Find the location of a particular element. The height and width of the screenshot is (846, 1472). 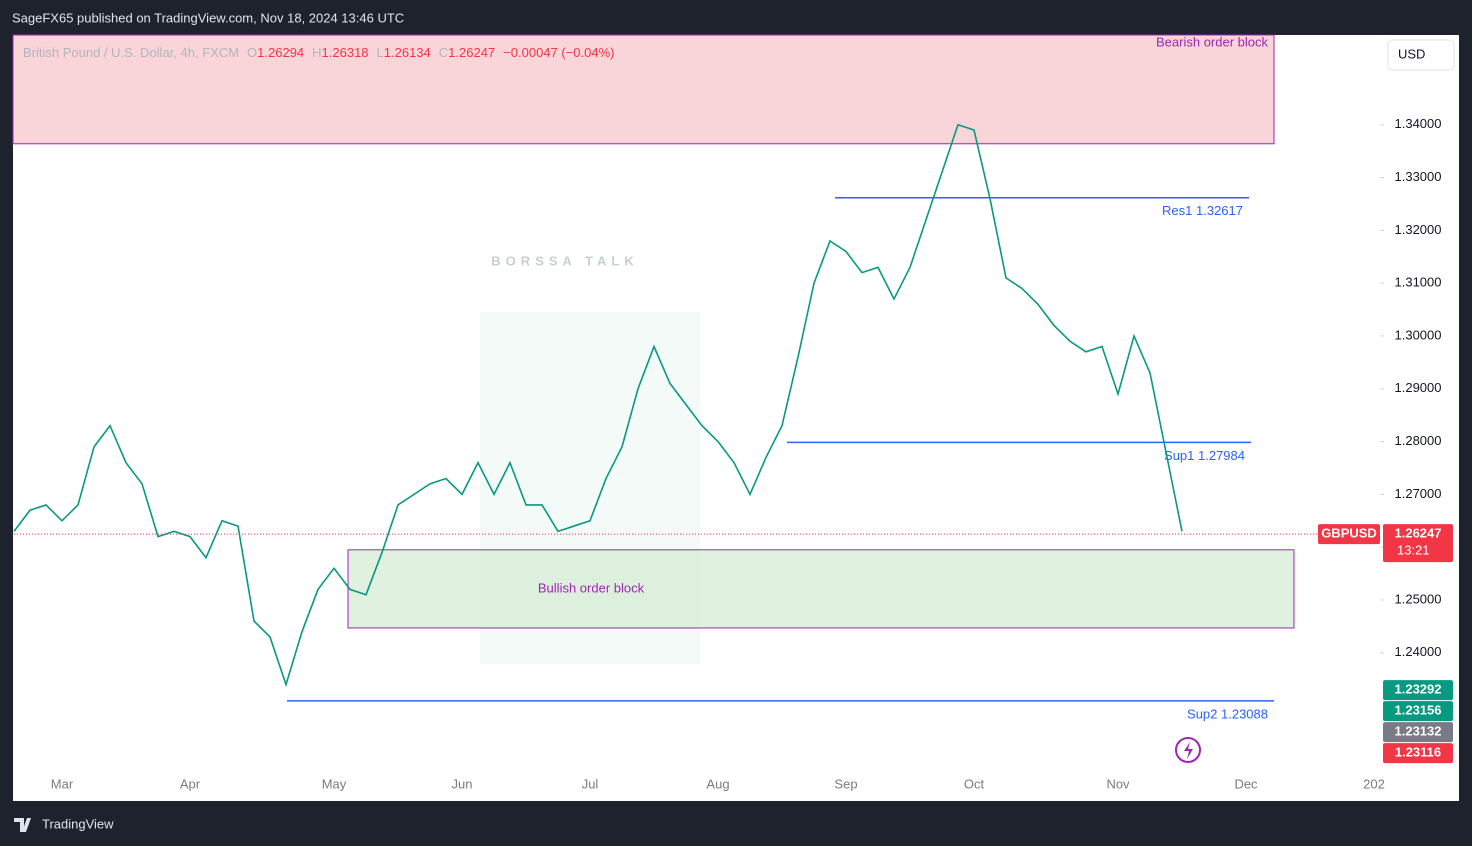

legend-symbol: British Pound / U.S. Dollar, 4h, FXCM is located at coordinates (131, 52).